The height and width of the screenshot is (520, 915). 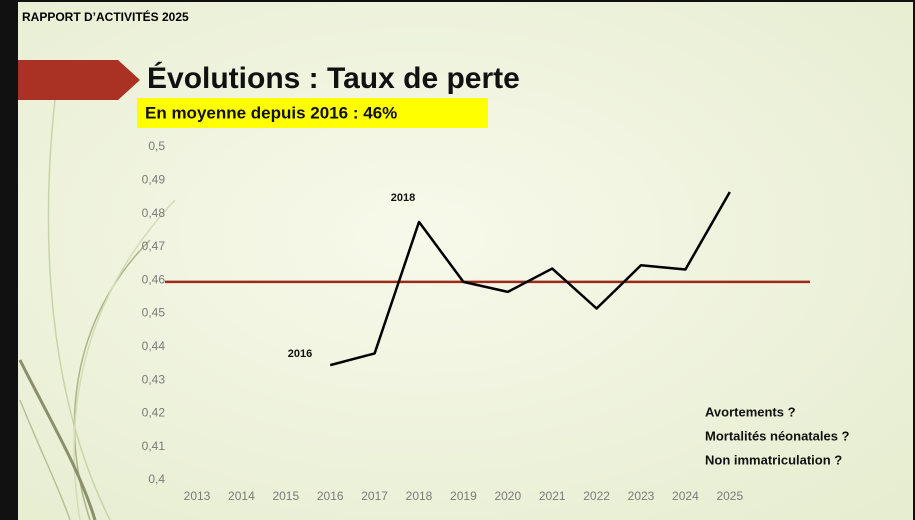 I want to click on annotation: Avortements ?, so click(x=750, y=411).